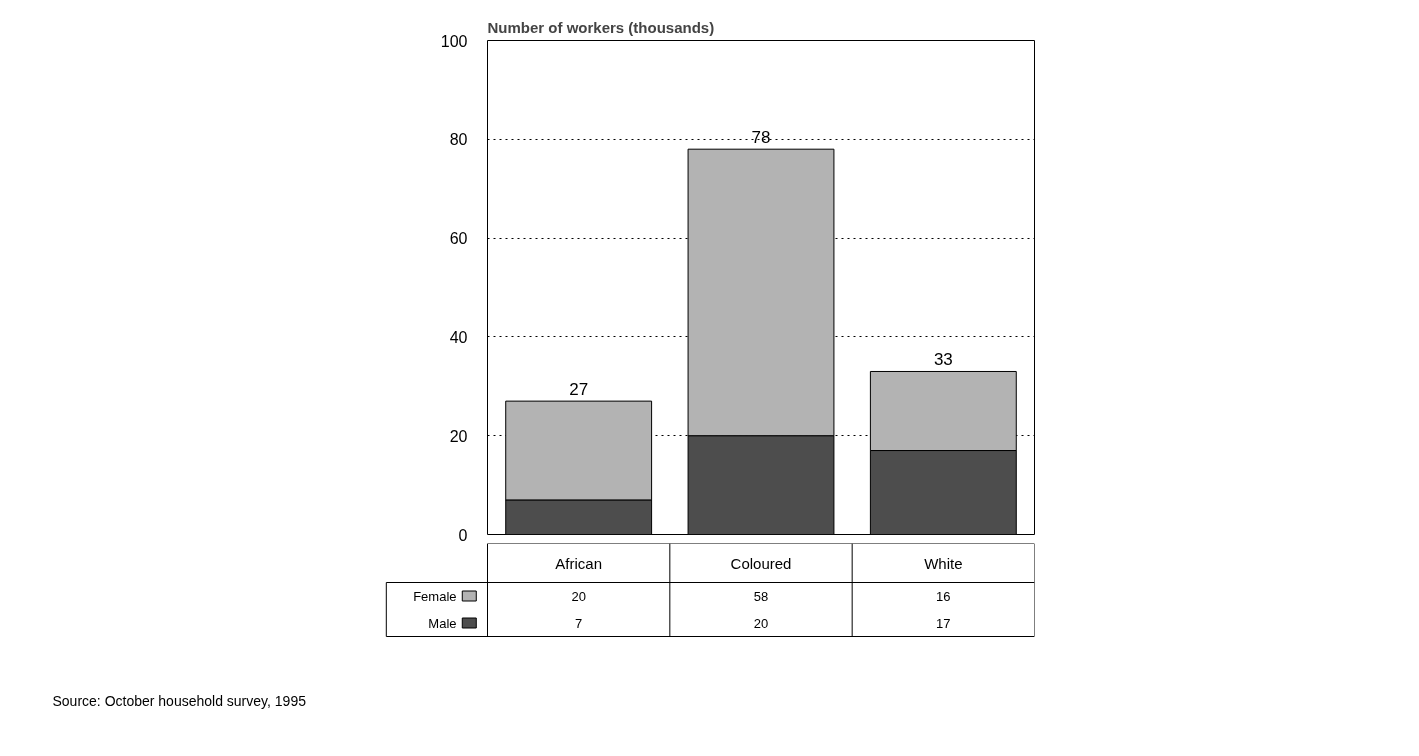 This screenshot has height=756, width=1419. What do you see at coordinates (458, 140) in the screenshot?
I see `y-tick-label: 80` at bounding box center [458, 140].